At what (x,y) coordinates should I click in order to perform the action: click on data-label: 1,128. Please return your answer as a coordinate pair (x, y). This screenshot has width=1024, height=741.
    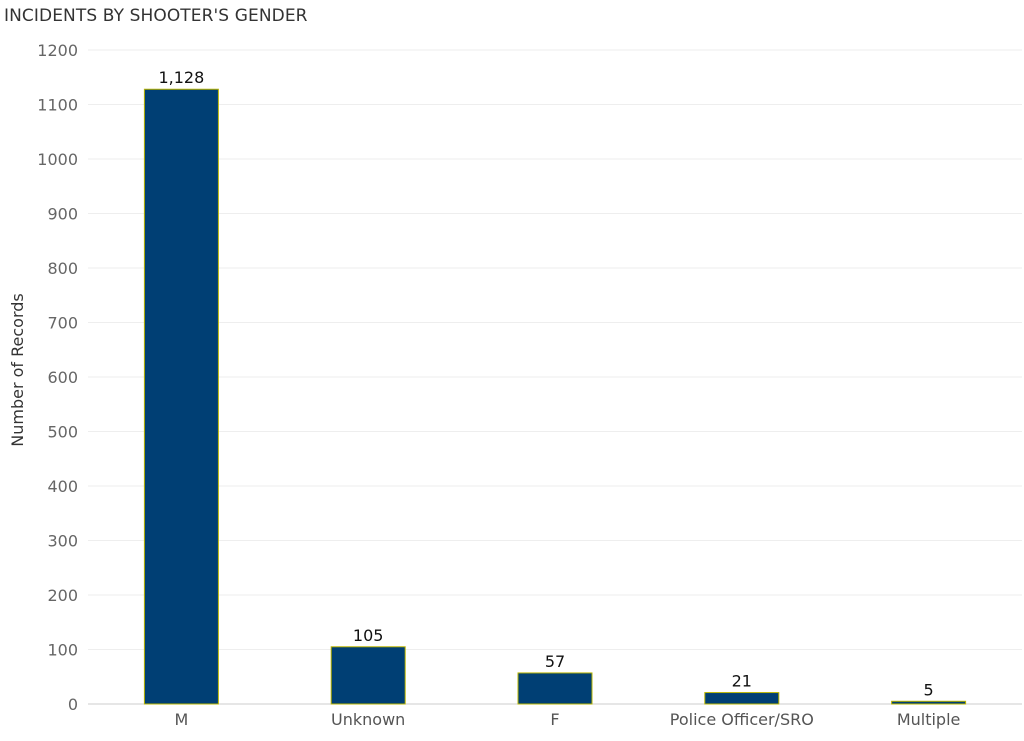
    Looking at the image, I should click on (181, 77).